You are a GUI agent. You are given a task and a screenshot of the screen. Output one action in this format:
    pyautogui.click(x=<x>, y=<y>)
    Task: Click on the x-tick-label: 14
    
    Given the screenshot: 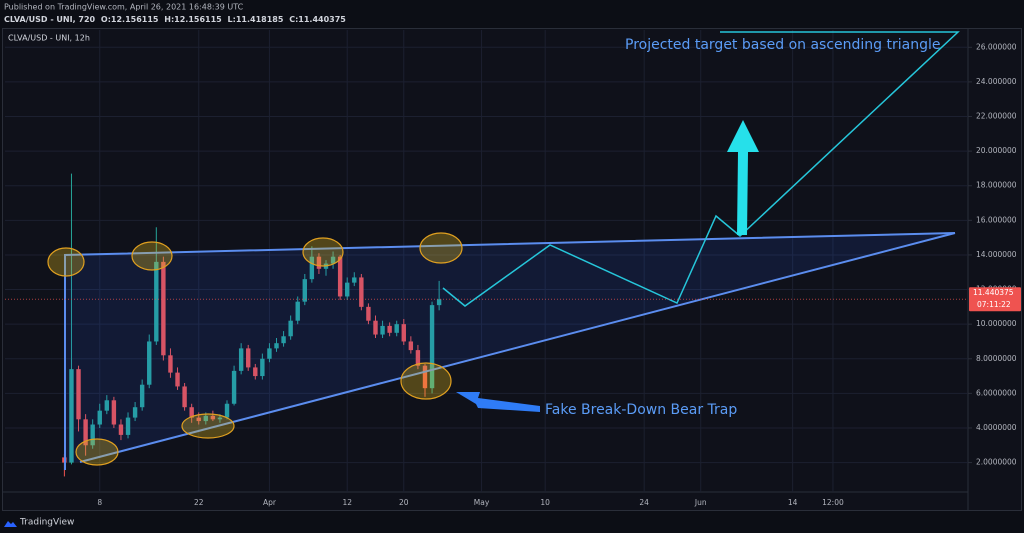 What is the action you would take?
    pyautogui.click(x=793, y=502)
    